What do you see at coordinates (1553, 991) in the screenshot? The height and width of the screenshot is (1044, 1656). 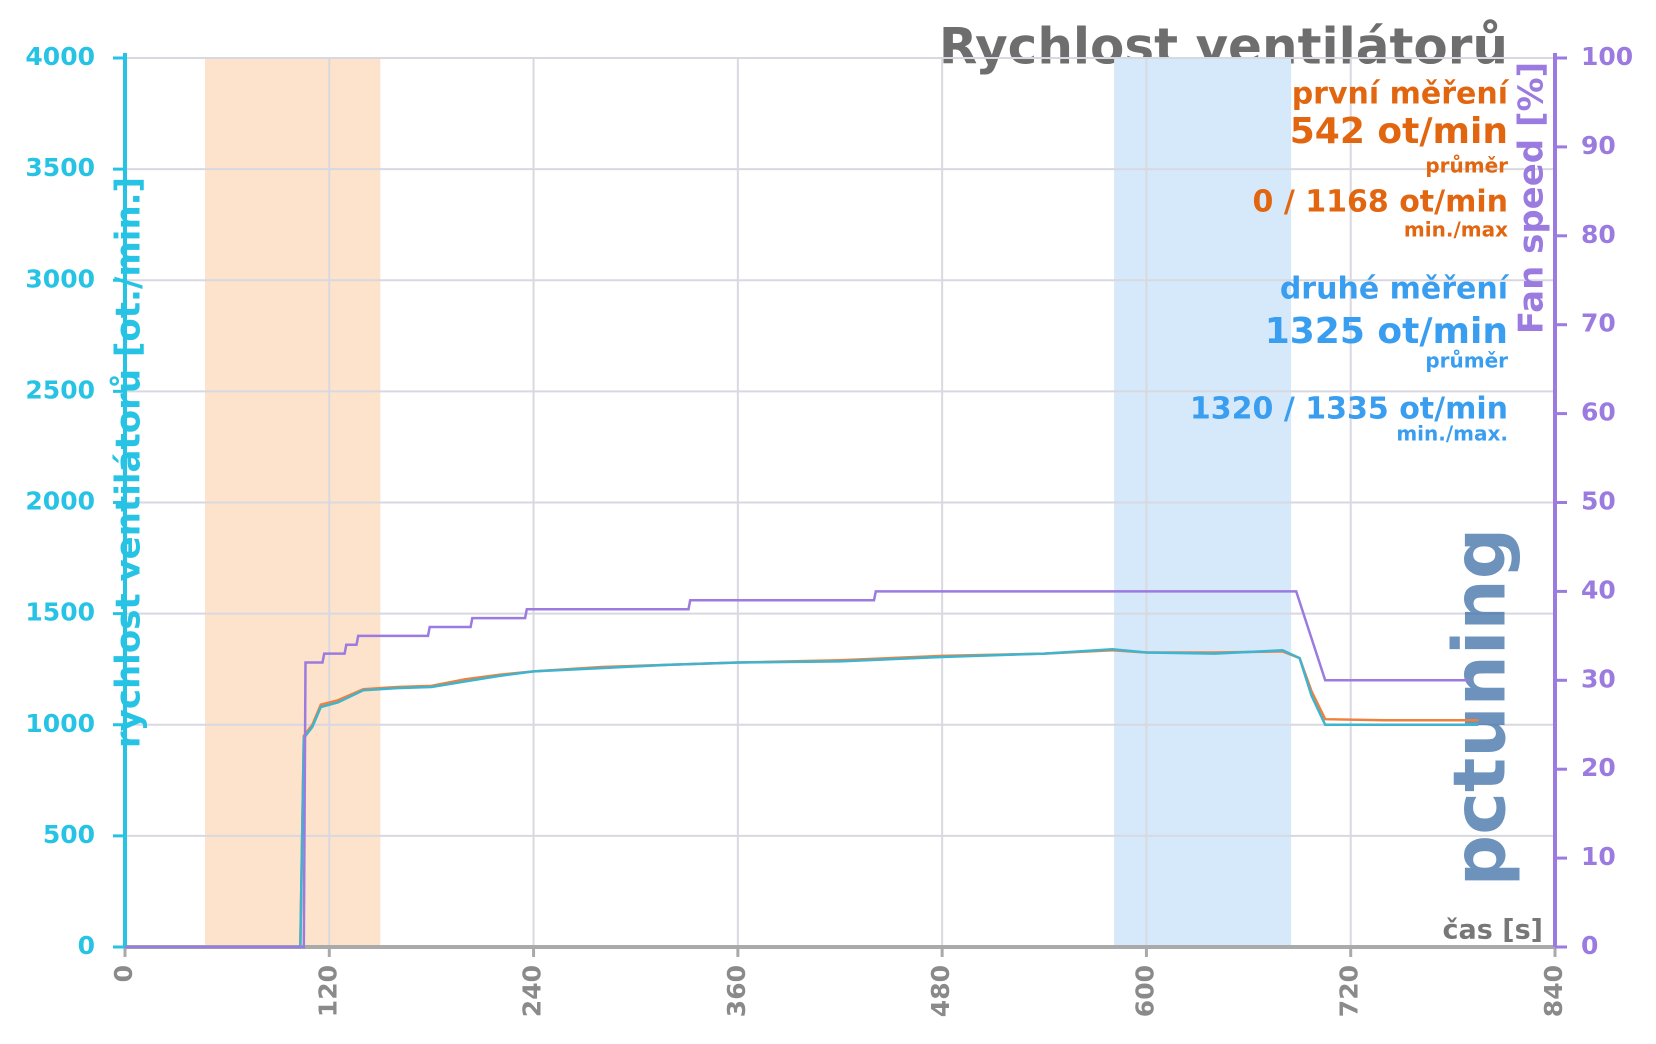 I see `x-tick-label: 840` at bounding box center [1553, 991].